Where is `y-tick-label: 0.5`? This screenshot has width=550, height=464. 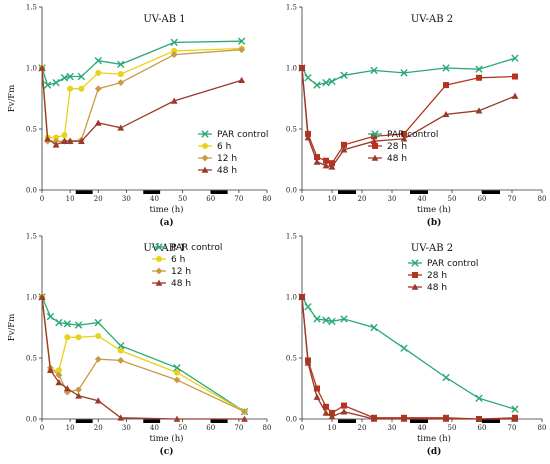 y-tick-label: 0.5 is located at coordinates (291, 130).